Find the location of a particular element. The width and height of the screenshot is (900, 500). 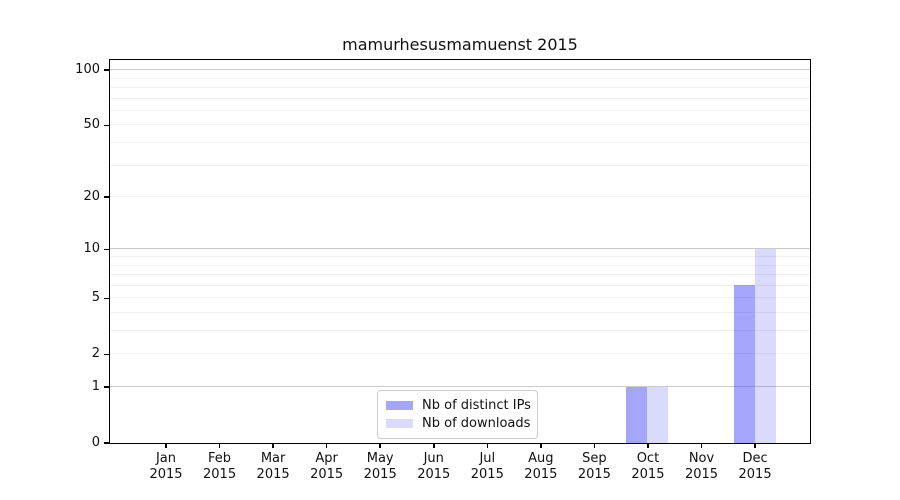

x-tick-month: Jul is located at coordinates (487, 458).